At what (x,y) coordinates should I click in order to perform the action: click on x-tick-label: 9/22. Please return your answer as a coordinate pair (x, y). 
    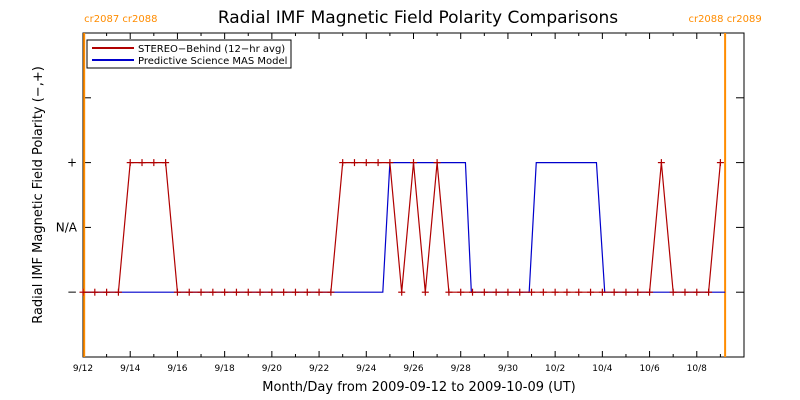
    Looking at the image, I should click on (319, 369).